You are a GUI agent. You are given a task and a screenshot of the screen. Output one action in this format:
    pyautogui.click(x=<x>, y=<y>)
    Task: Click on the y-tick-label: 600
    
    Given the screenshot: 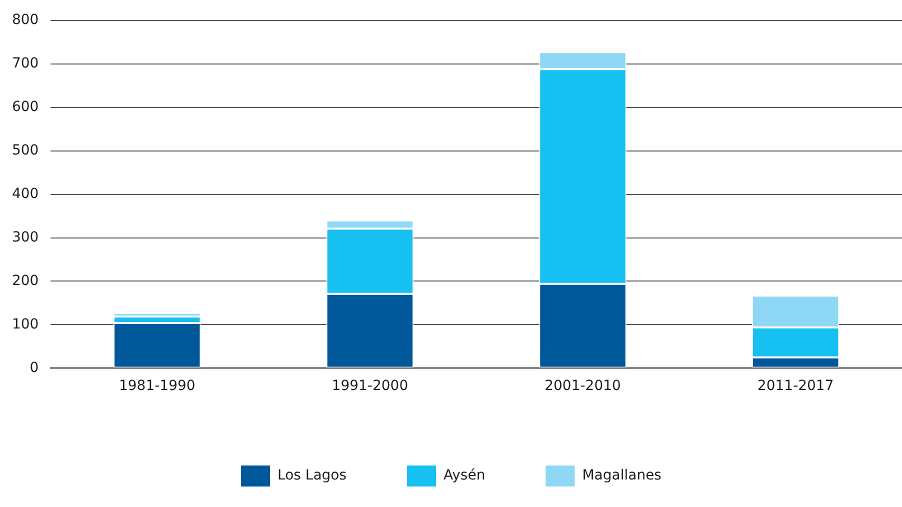 What is the action you would take?
    pyautogui.click(x=25, y=106)
    